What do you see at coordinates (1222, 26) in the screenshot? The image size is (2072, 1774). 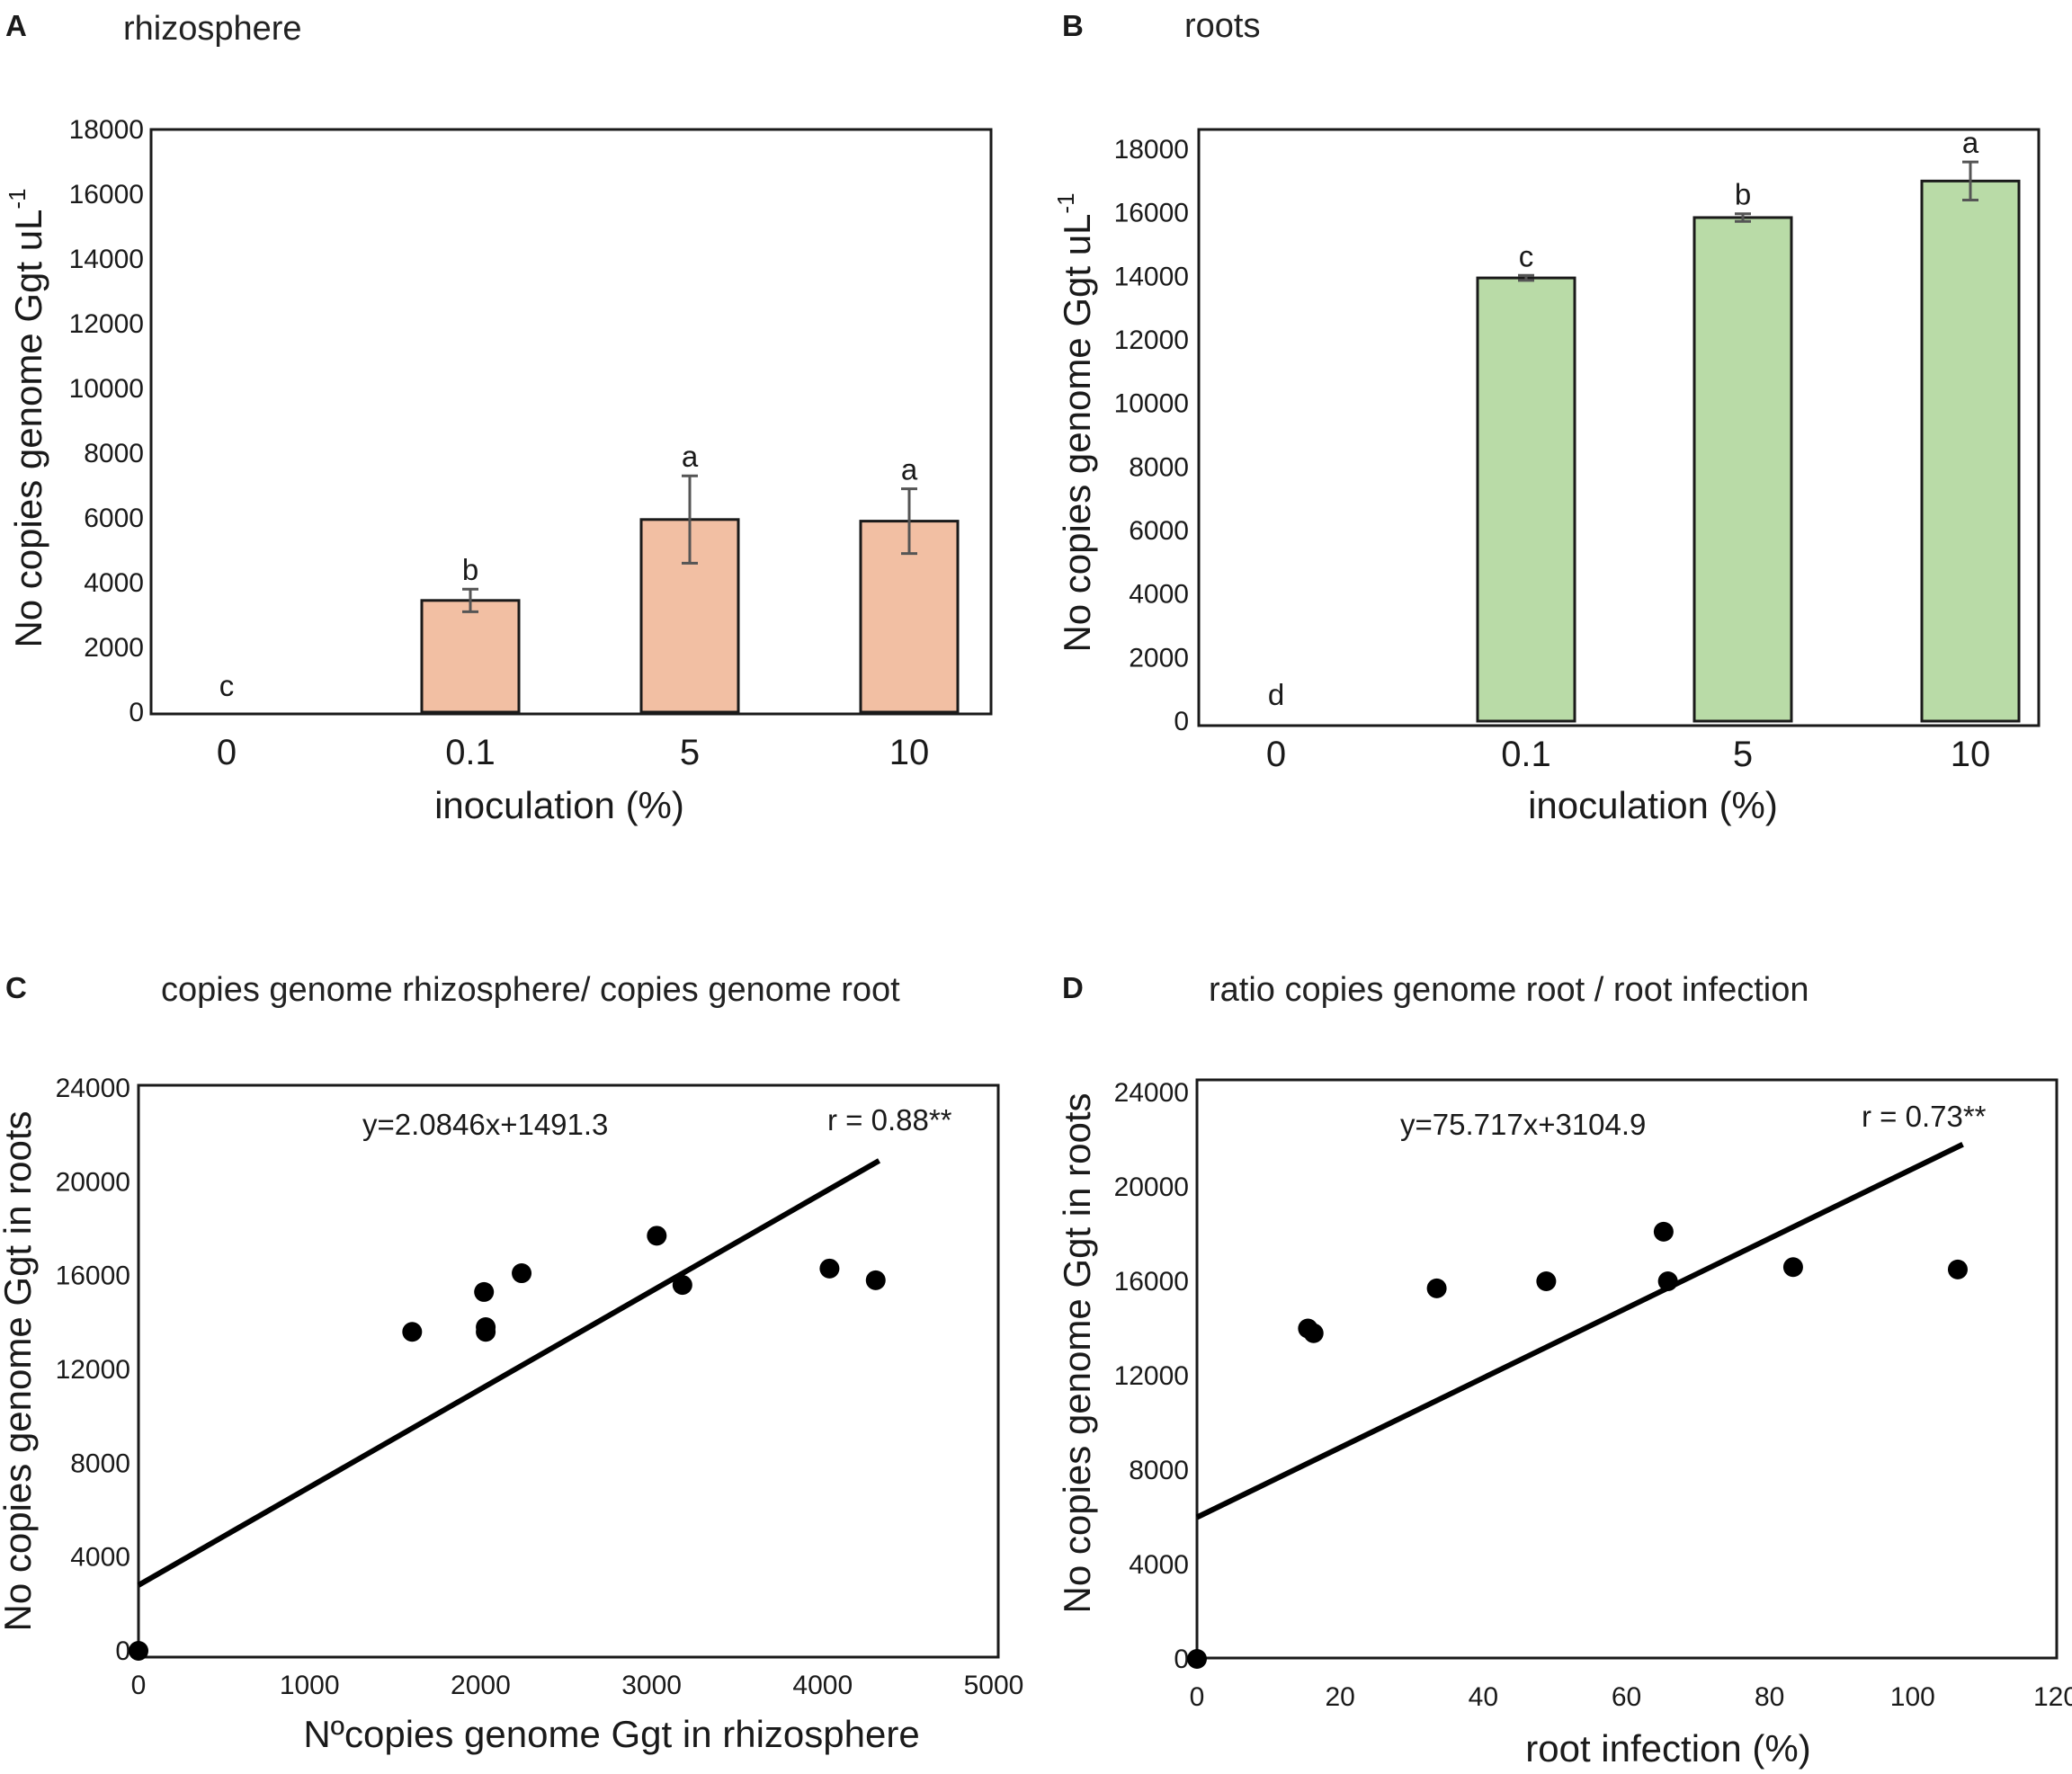 I see `panel-title: roots` at bounding box center [1222, 26].